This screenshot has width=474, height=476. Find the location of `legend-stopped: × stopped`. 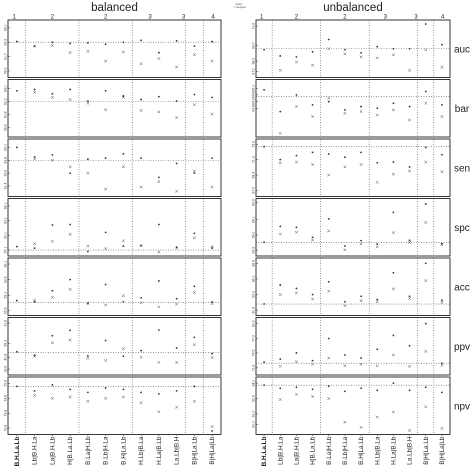

legend-stopped: × stopped is located at coordinates (240, 7).